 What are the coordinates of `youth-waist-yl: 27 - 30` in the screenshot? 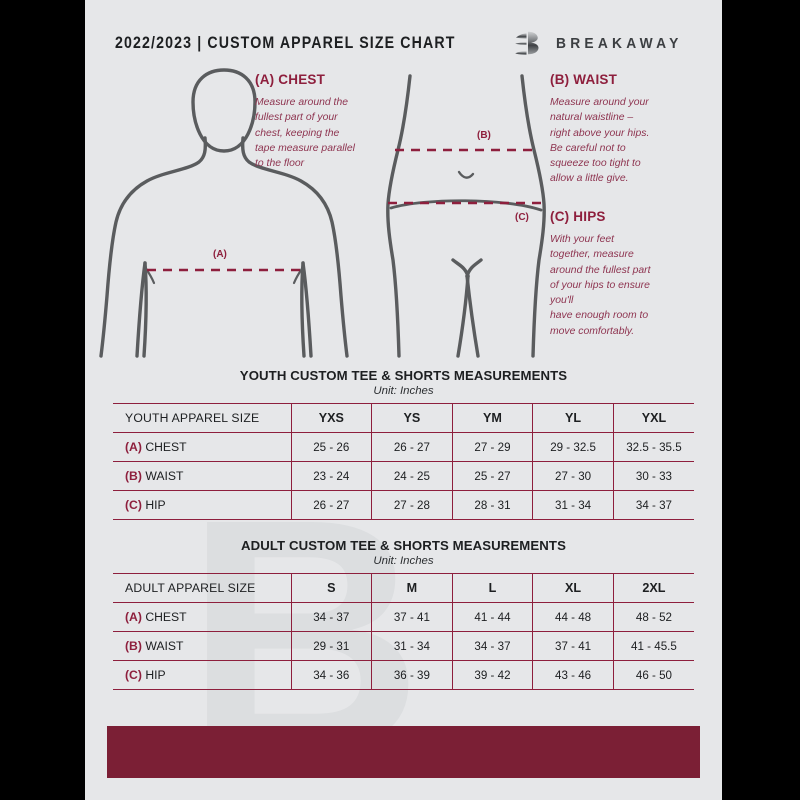 It's located at (573, 476).